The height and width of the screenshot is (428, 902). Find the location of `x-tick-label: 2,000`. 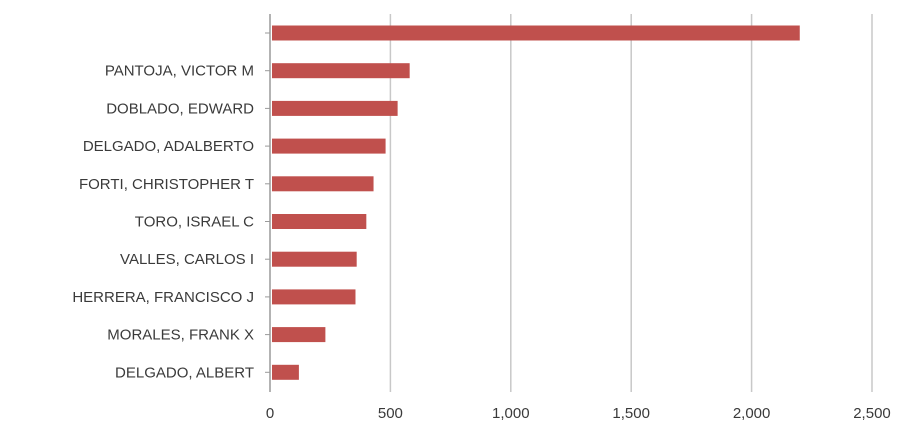

x-tick-label: 2,000 is located at coordinates (752, 413).